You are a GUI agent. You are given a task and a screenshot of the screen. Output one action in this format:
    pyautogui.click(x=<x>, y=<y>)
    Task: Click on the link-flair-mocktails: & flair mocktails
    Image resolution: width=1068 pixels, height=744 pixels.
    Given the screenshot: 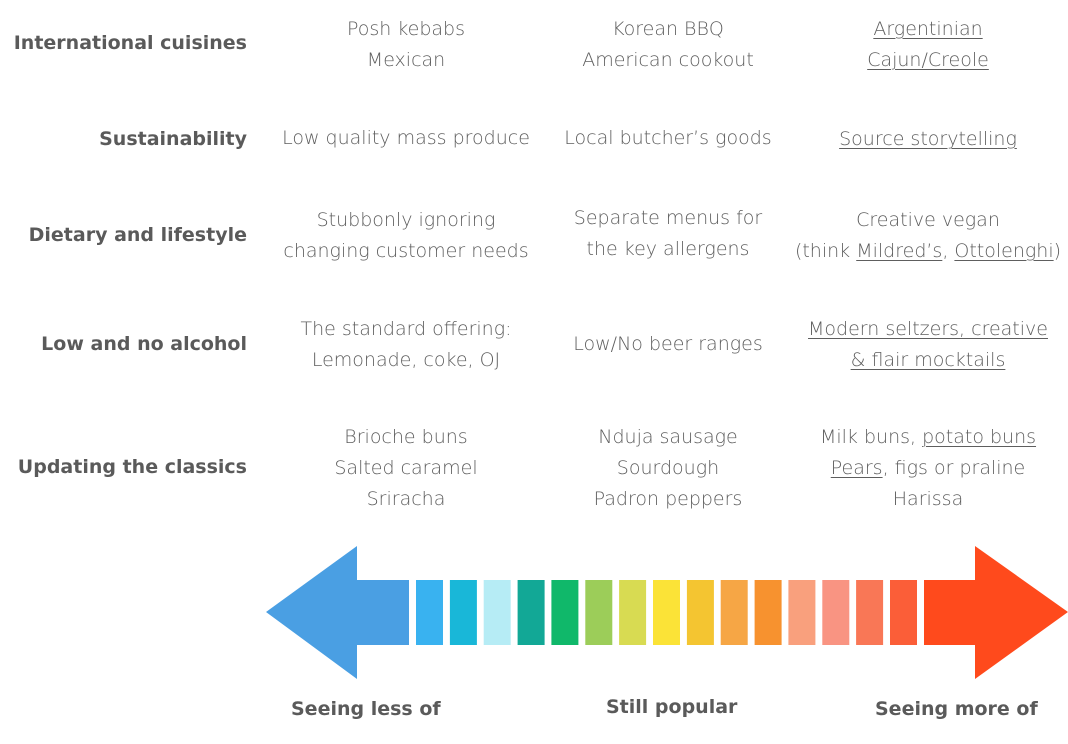 What is the action you would take?
    pyautogui.click(x=928, y=360)
    